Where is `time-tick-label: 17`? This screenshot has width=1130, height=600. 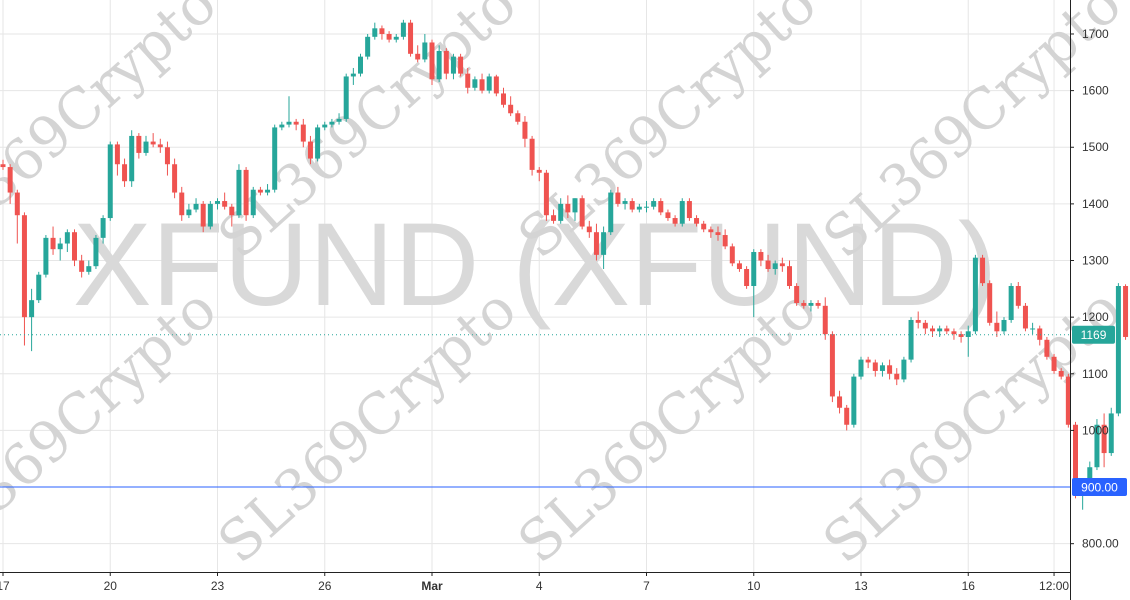
time-tick-label: 17 is located at coordinates (5, 586).